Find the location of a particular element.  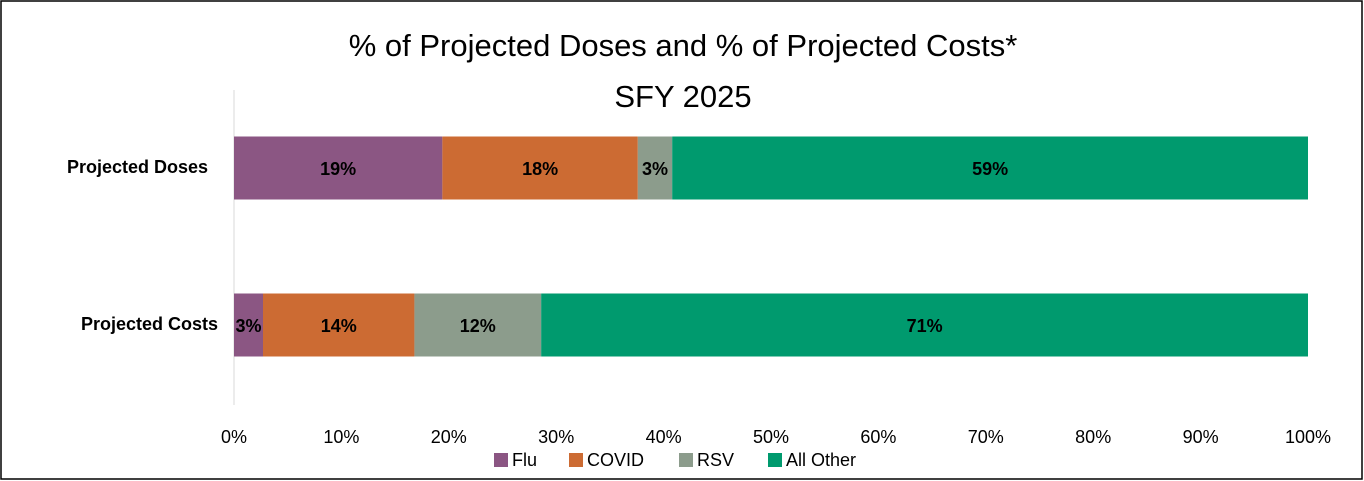

x-tick-label: 60% is located at coordinates (878, 437).